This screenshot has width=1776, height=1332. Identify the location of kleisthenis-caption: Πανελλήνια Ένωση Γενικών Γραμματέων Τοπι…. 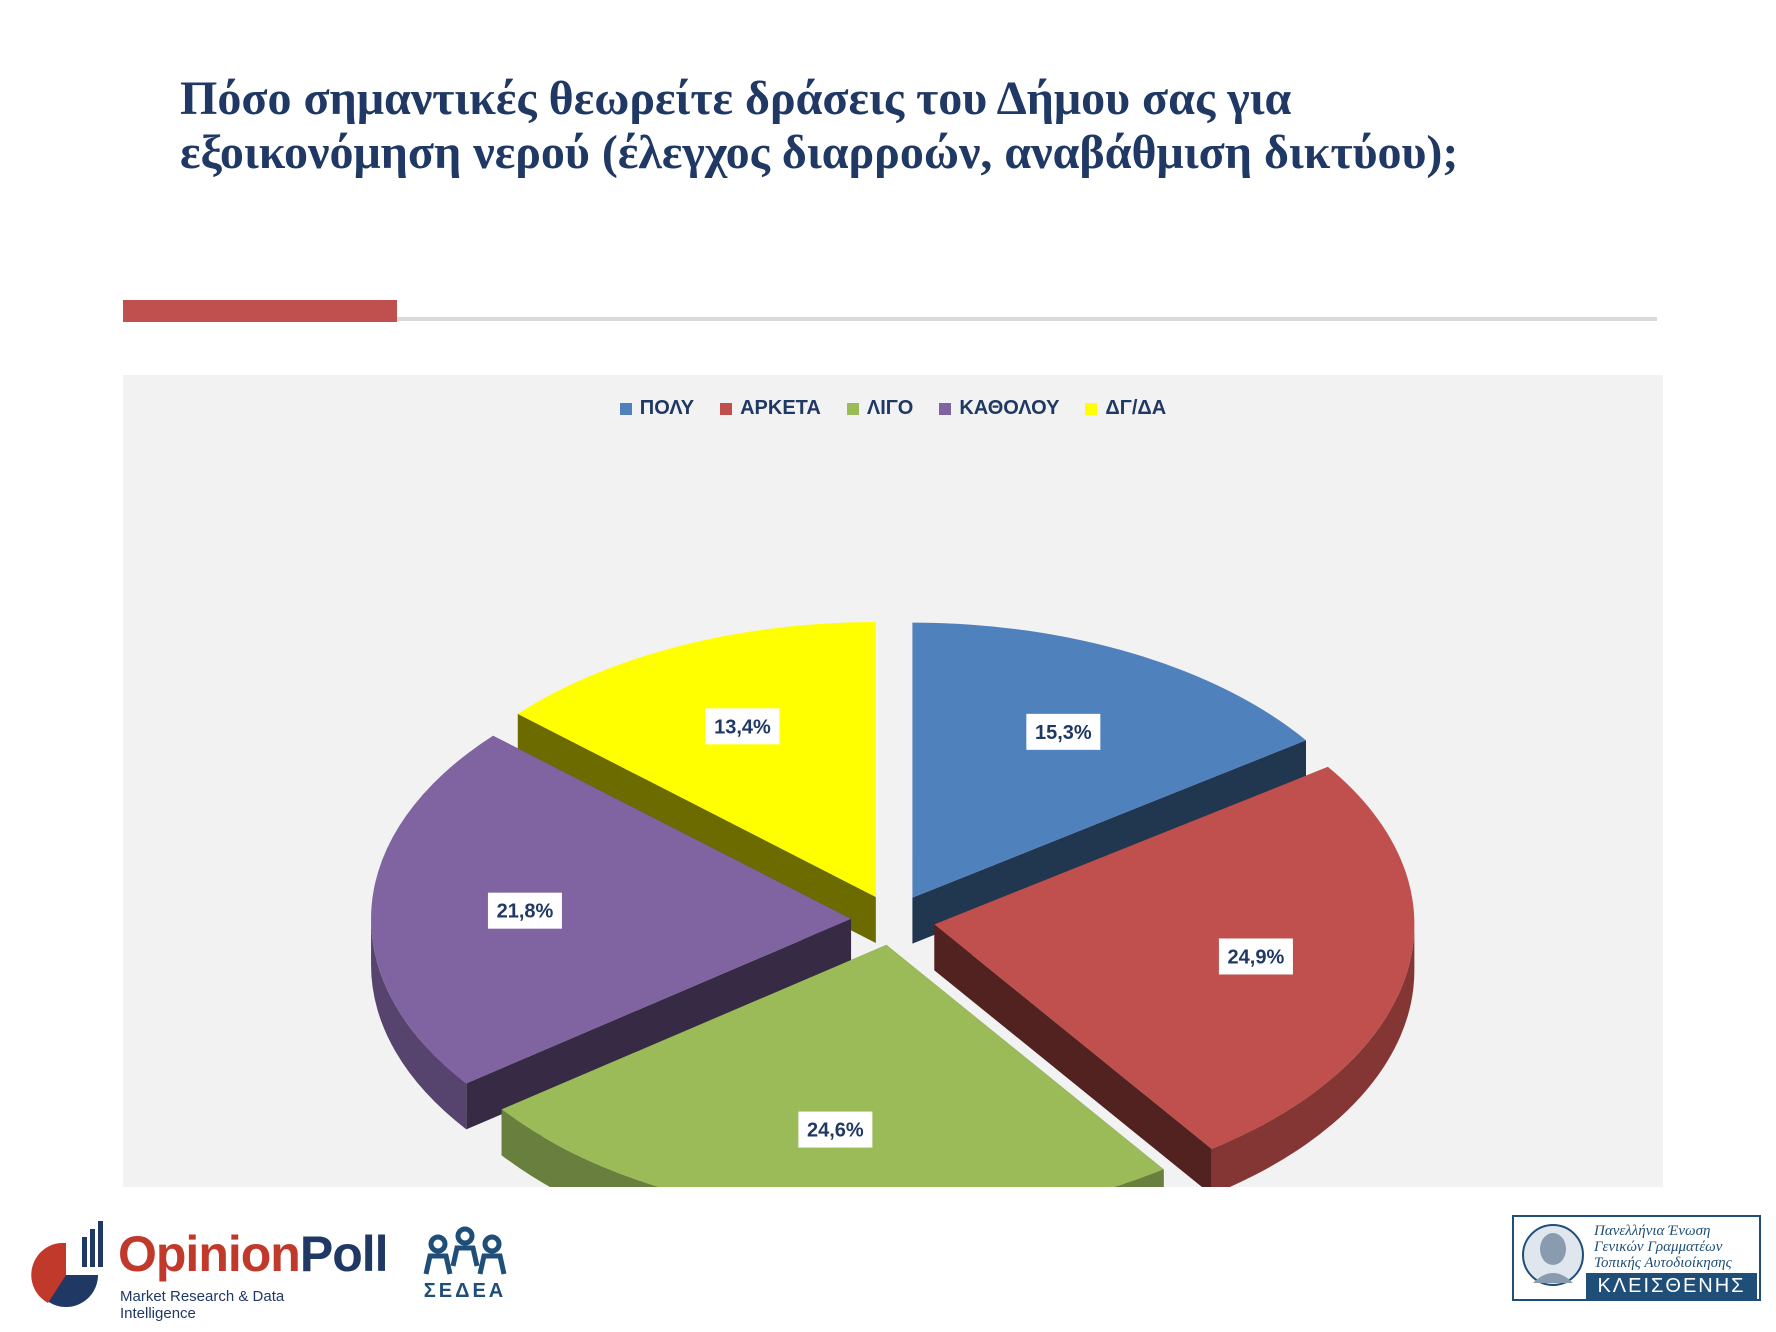
(1663, 1247).